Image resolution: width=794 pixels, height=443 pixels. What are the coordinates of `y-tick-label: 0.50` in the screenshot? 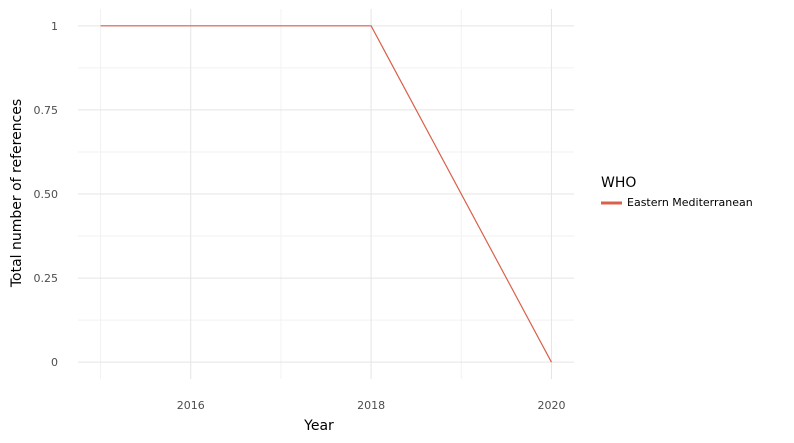 It's located at (46, 194).